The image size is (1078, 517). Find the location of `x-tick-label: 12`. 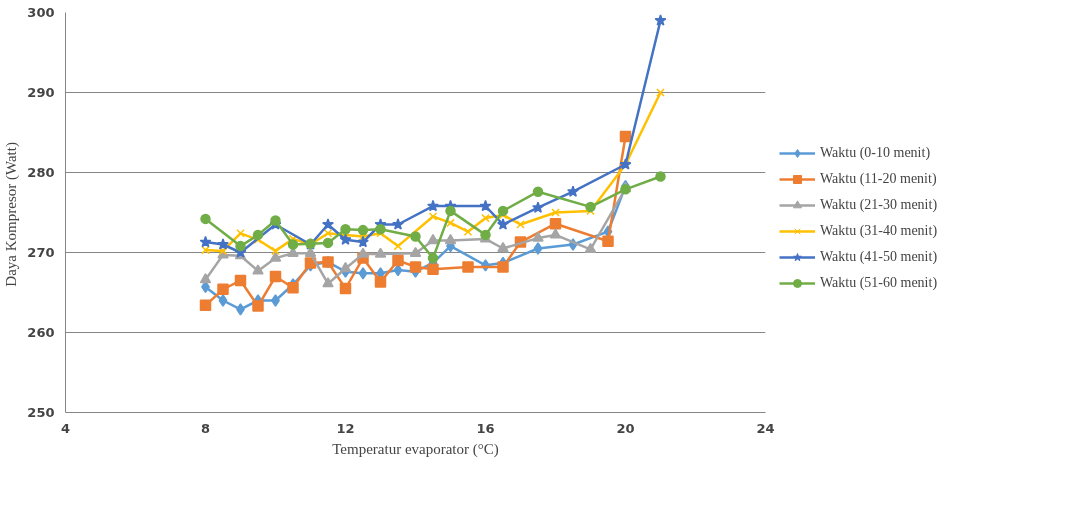

x-tick-label: 12 is located at coordinates (345, 428).